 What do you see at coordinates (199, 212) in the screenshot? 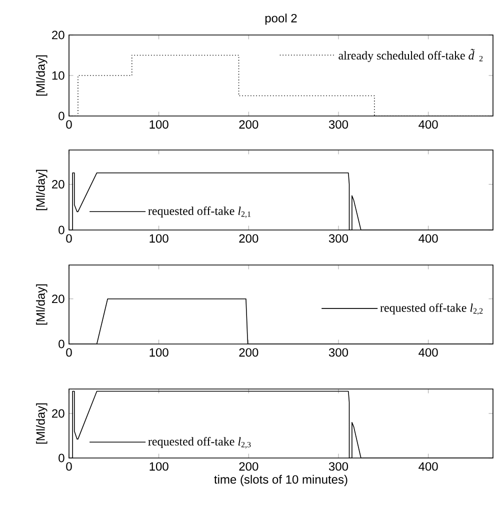
I see `legend-label: requested off-take l$_{2,1}$` at bounding box center [199, 212].